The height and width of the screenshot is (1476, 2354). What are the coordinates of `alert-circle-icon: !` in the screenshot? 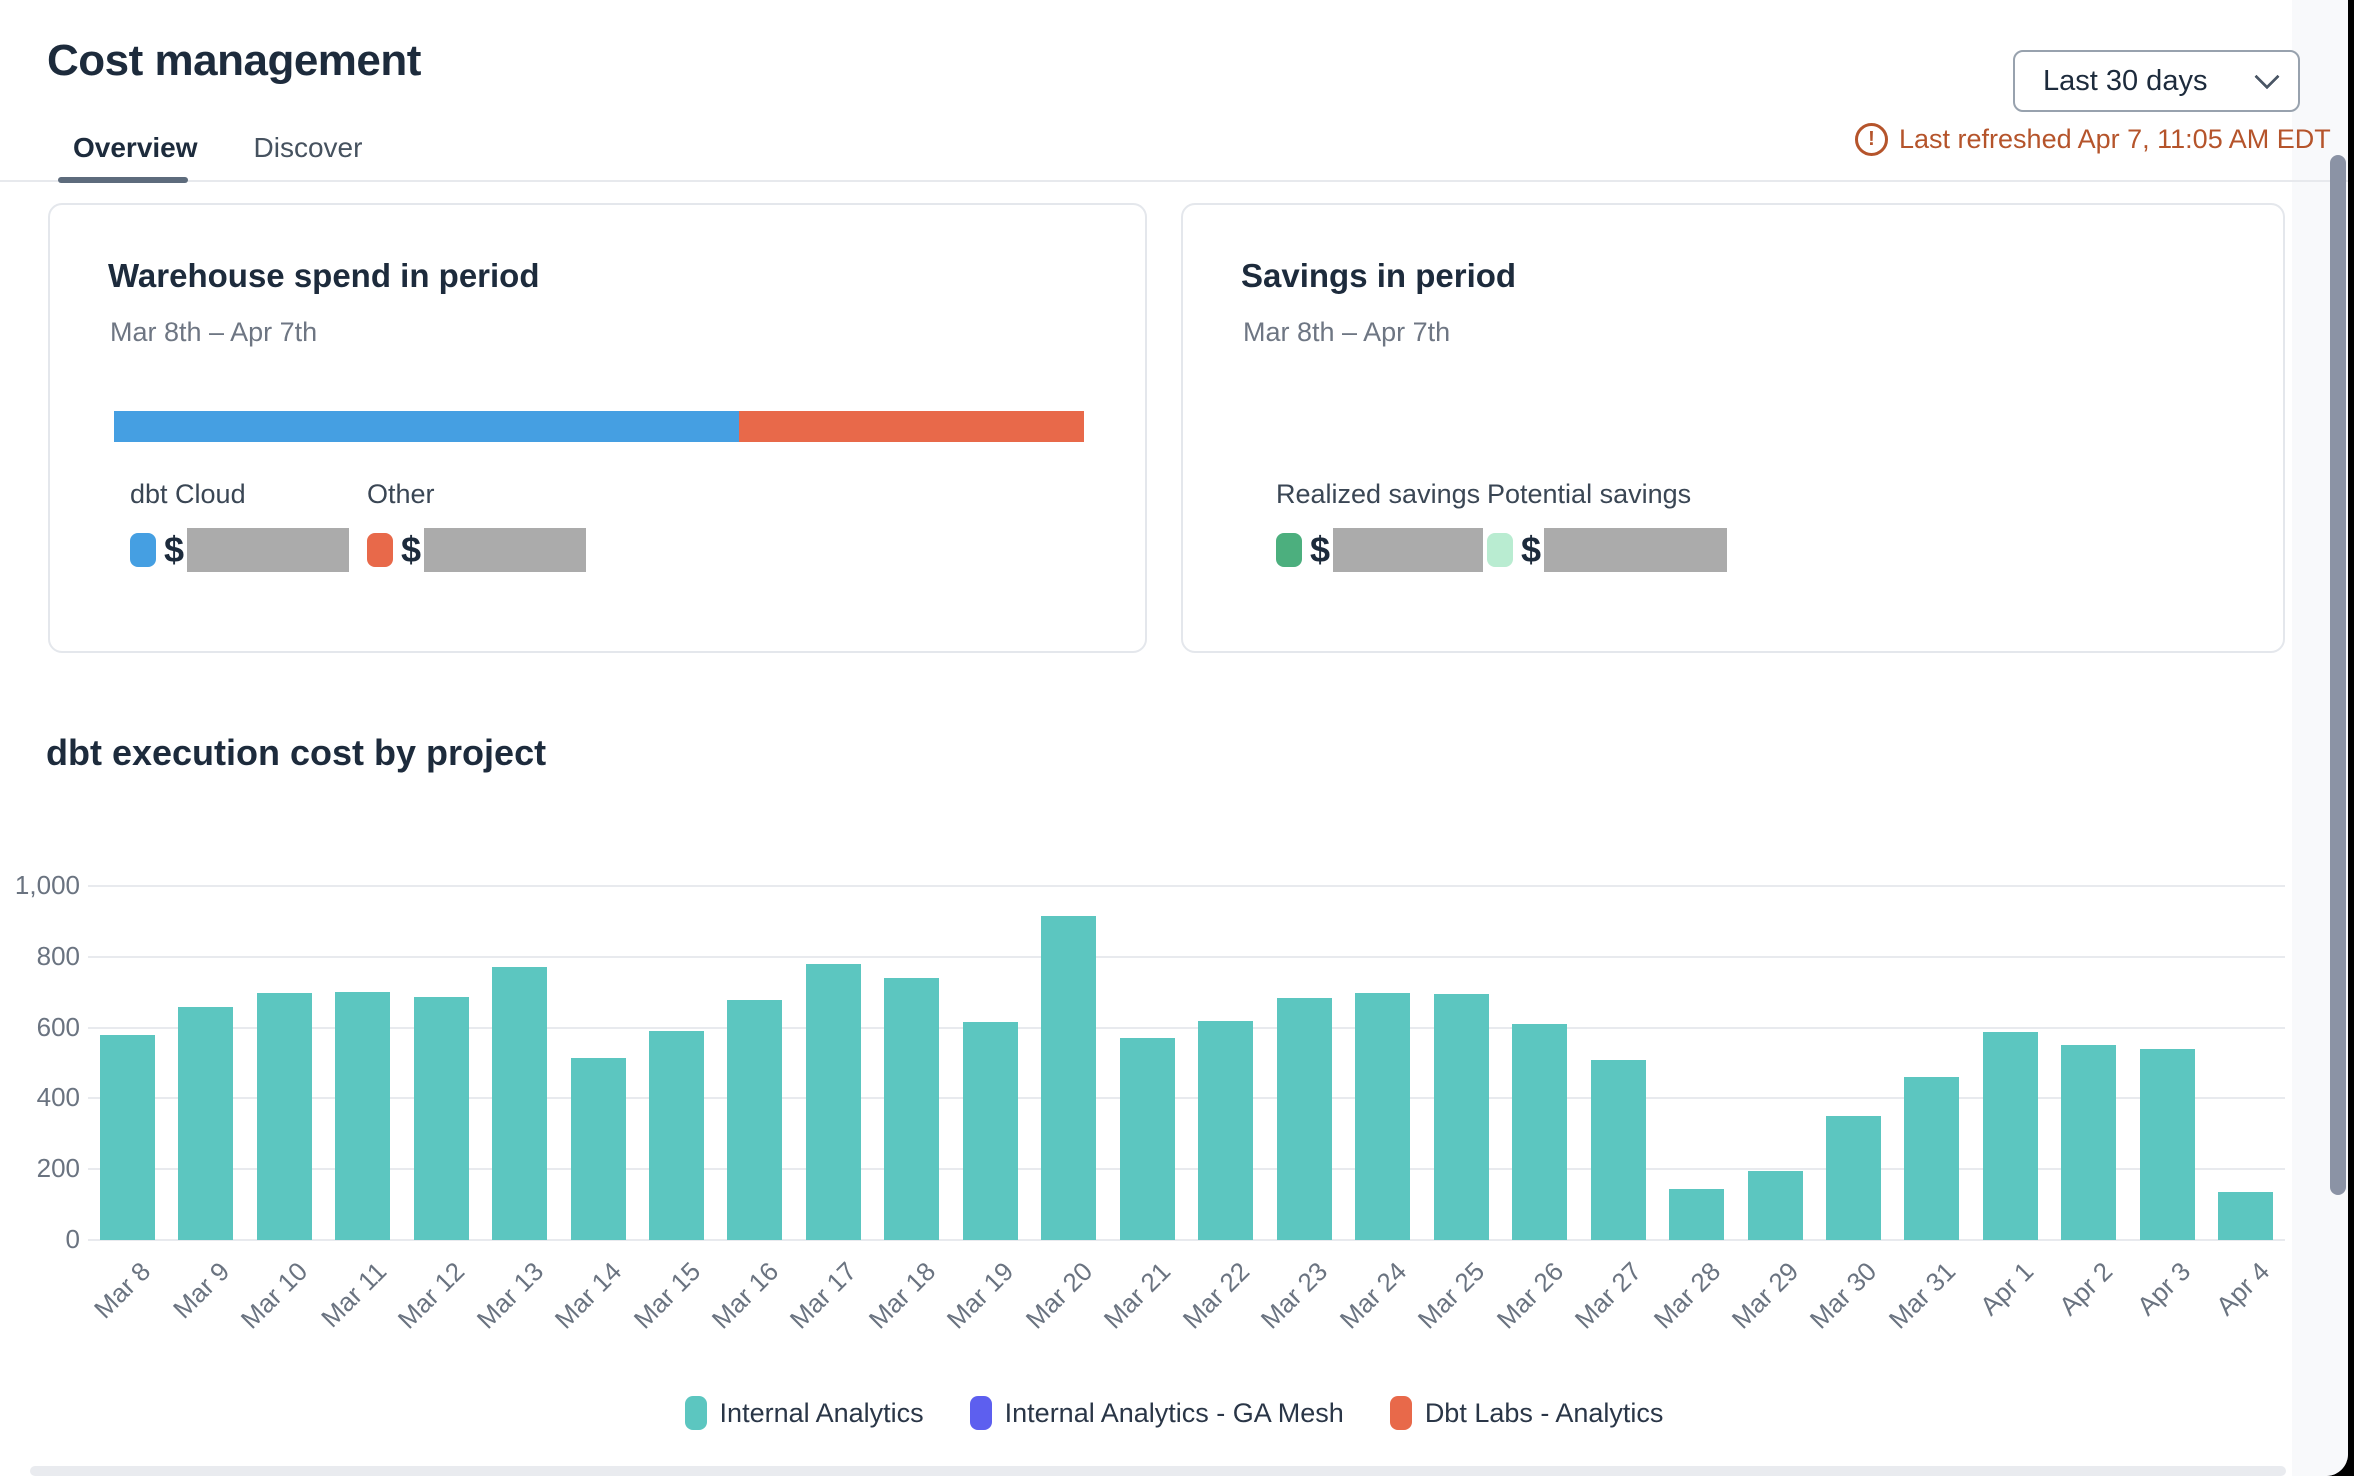 It's located at (1871, 139).